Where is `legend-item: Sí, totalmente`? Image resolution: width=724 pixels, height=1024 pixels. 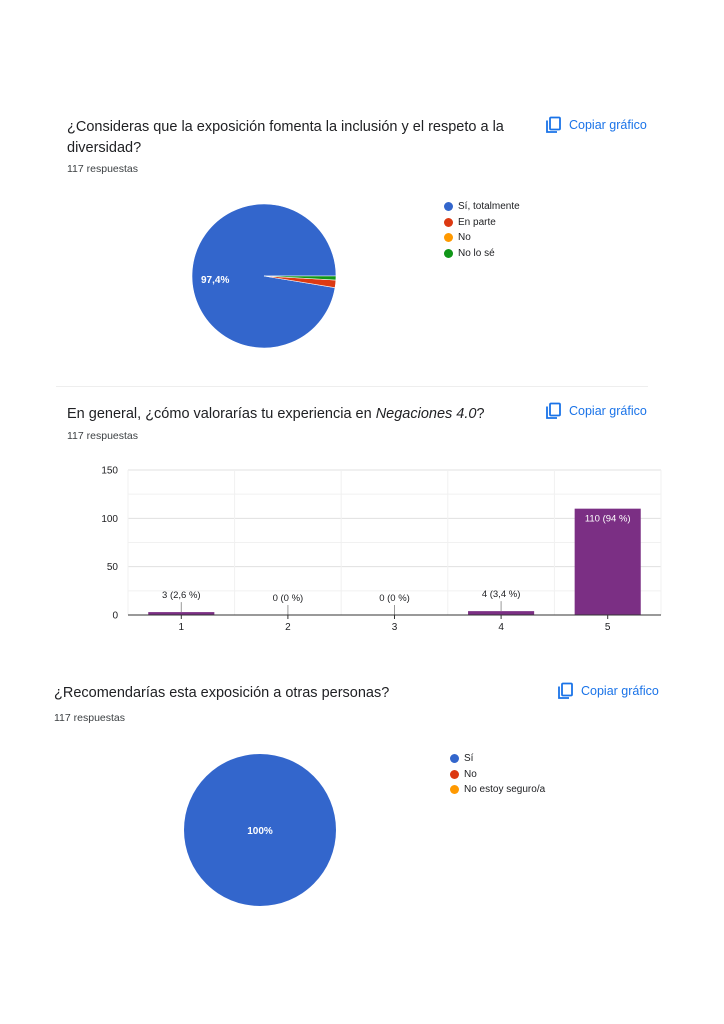
legend-item: Sí, totalmente is located at coordinates (482, 207).